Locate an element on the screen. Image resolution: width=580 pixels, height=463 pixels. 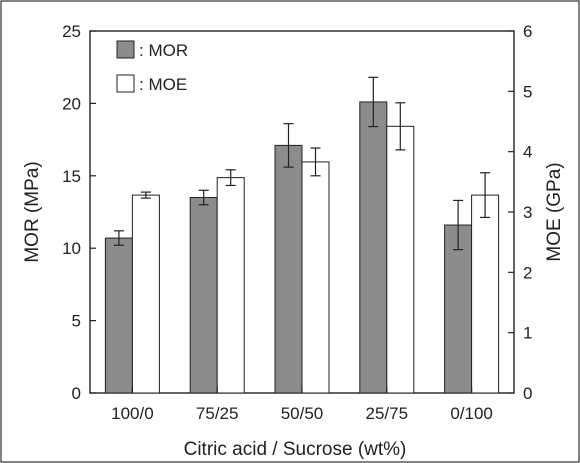
x-axis-ticks: 100/0 75/25 50/50 25/75 0/100 is located at coordinates (302, 405).